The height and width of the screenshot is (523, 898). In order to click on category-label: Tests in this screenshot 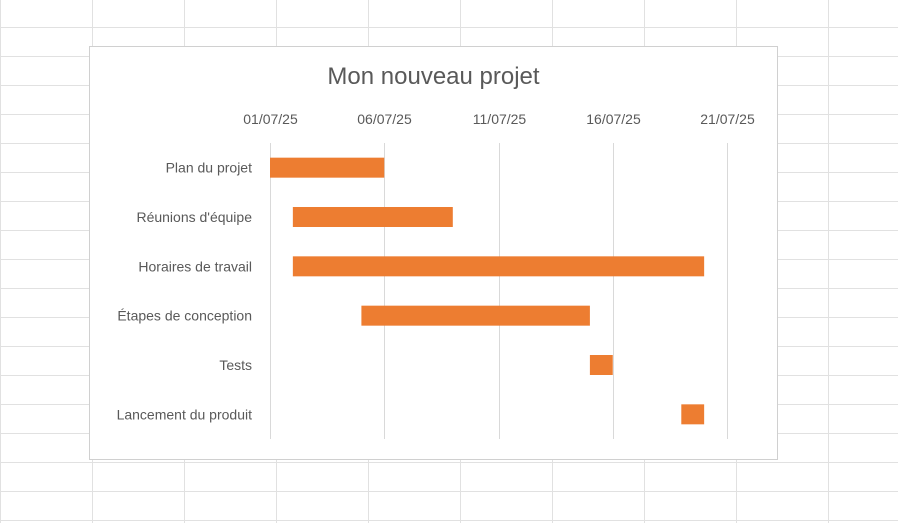, I will do `click(235, 365)`.